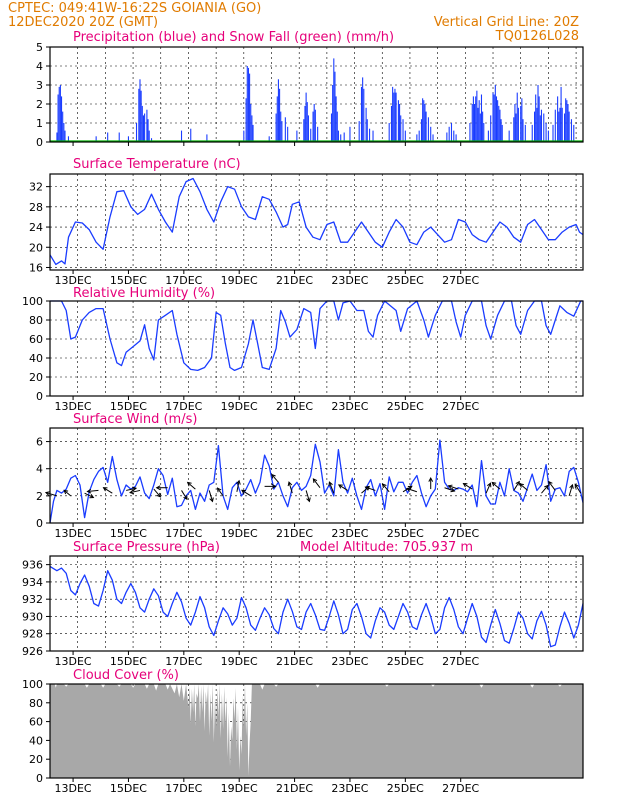 The height and width of the screenshot is (800, 618). I want to click on pressure-ytick-label: 930, so click(32, 616).